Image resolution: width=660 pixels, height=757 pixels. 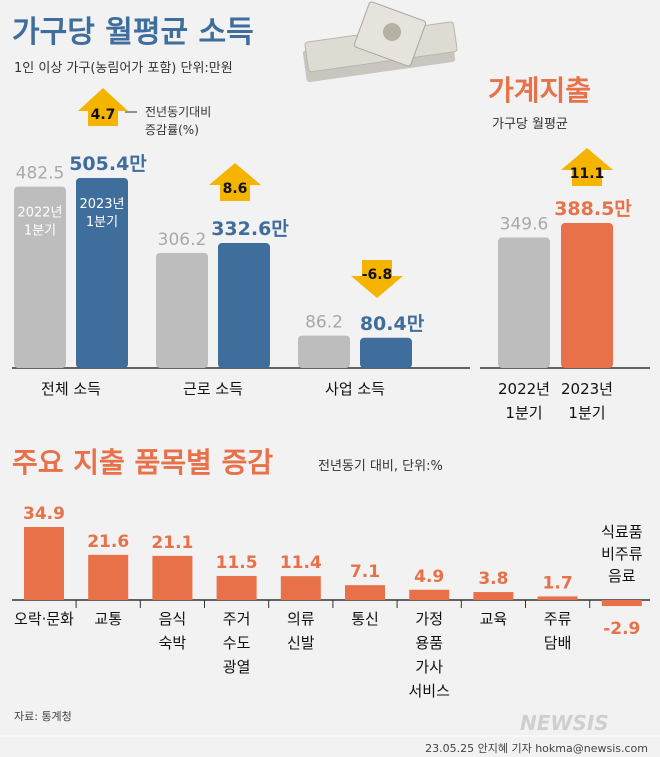 I want to click on section-title: 주요 지출 품목별 증감, so click(x=142, y=462).